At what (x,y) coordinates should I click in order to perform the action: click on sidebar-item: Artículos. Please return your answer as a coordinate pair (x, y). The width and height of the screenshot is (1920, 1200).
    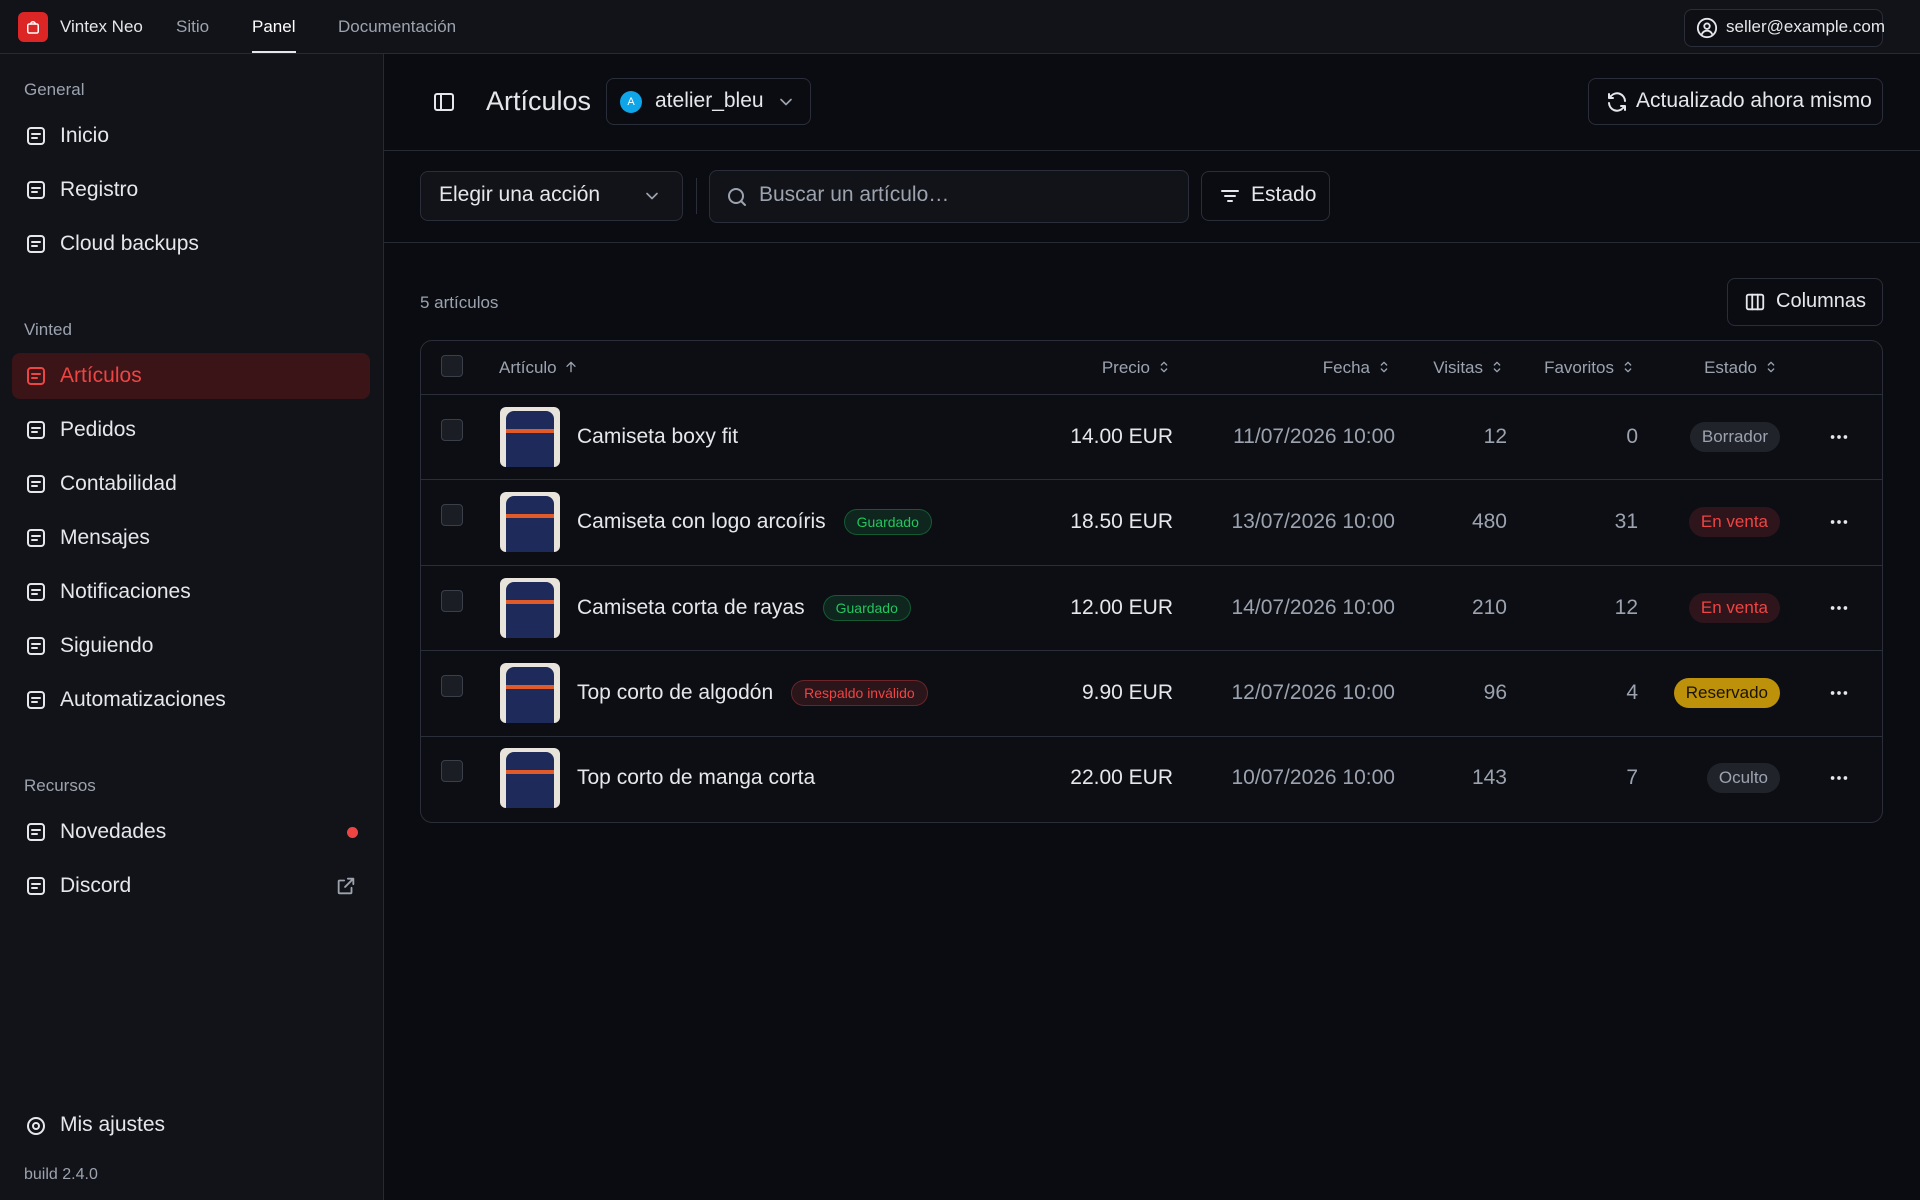
    Looking at the image, I should click on (101, 375).